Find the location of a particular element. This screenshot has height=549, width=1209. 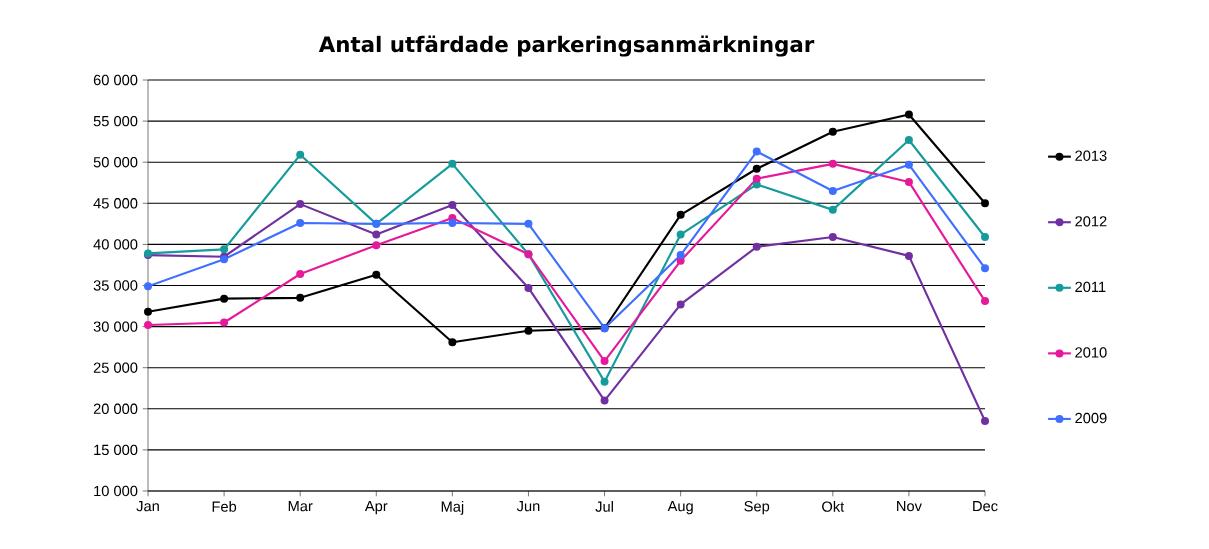

y-tick-label: 20 000 is located at coordinates (115, 408).